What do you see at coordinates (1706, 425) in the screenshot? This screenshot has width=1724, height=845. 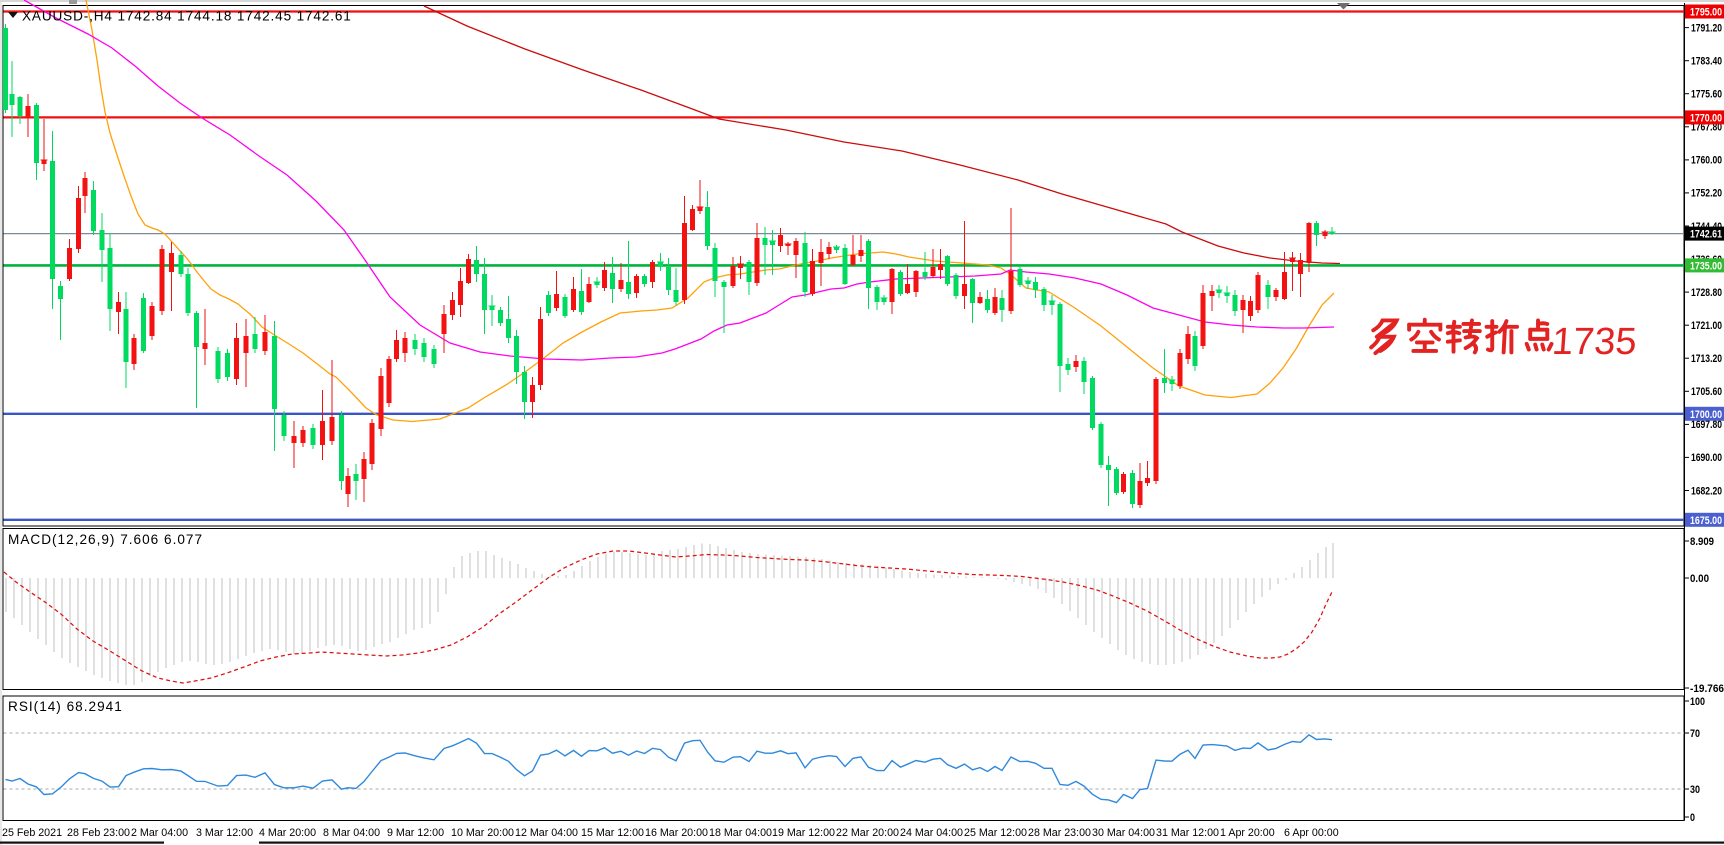 I see `svg-text: 1697.80` at bounding box center [1706, 425].